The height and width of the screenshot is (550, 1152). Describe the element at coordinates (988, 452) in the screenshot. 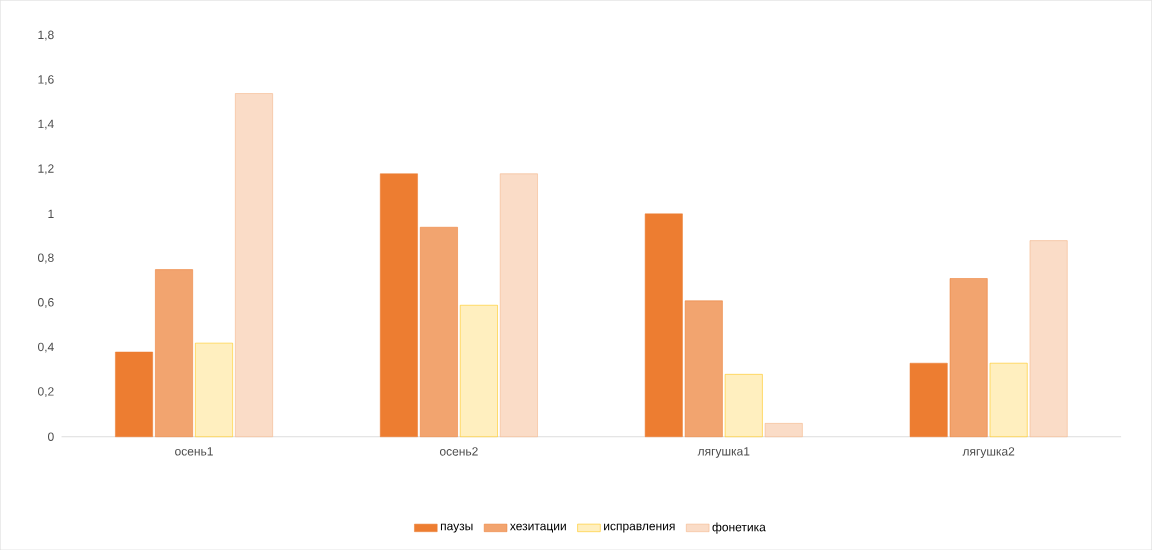

I see `x-tick-label: лягушка2` at that location.